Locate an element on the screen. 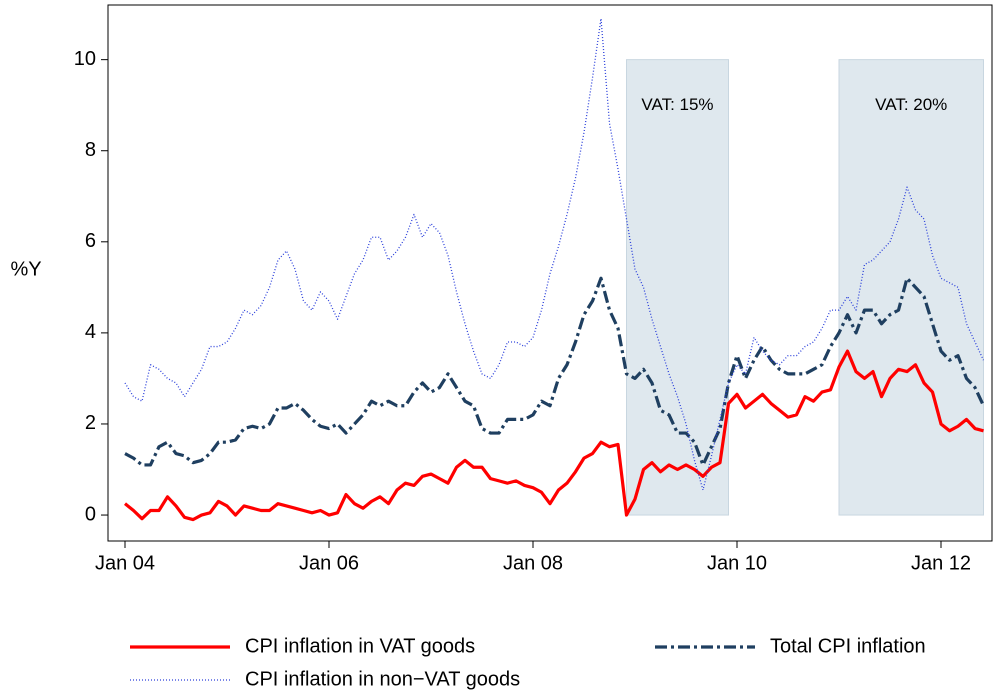 The height and width of the screenshot is (698, 997). vat-label: VAT: 15% is located at coordinates (677, 104).